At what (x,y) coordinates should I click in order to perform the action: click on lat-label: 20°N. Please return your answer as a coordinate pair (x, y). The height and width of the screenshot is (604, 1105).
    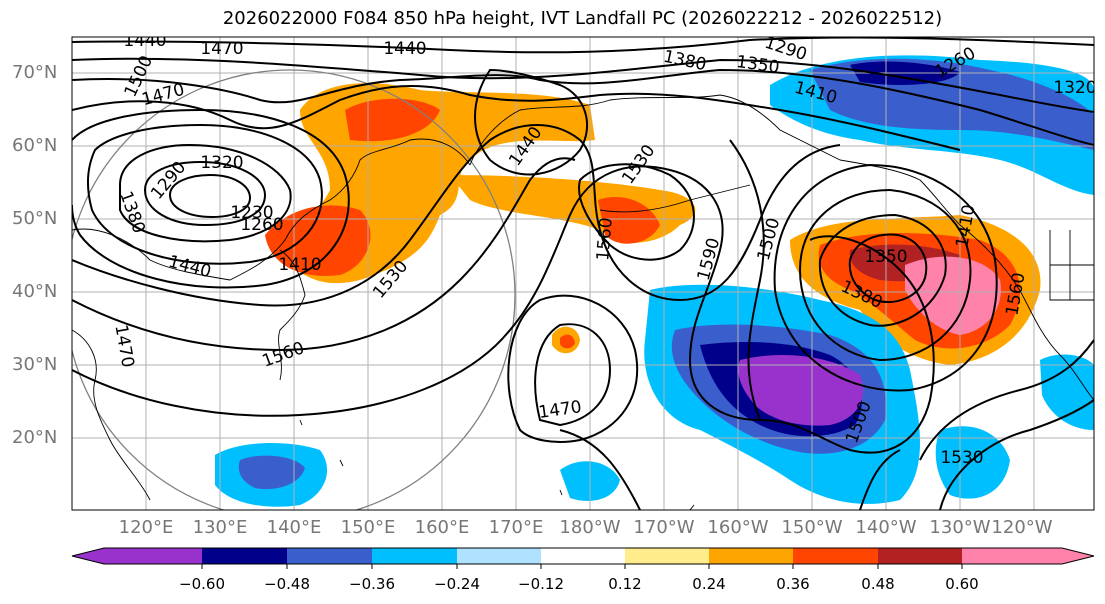
    Looking at the image, I should click on (35, 437).